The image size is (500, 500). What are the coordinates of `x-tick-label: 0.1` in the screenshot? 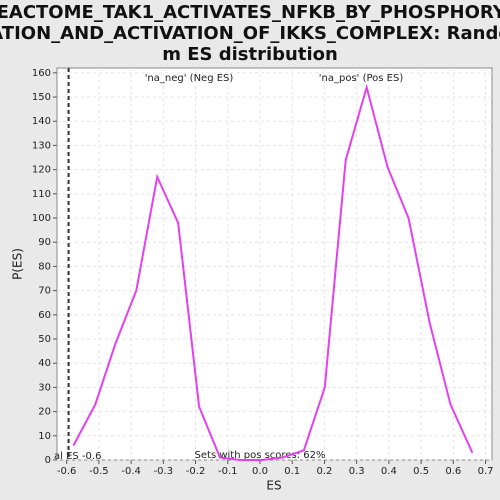 It's located at (292, 471).